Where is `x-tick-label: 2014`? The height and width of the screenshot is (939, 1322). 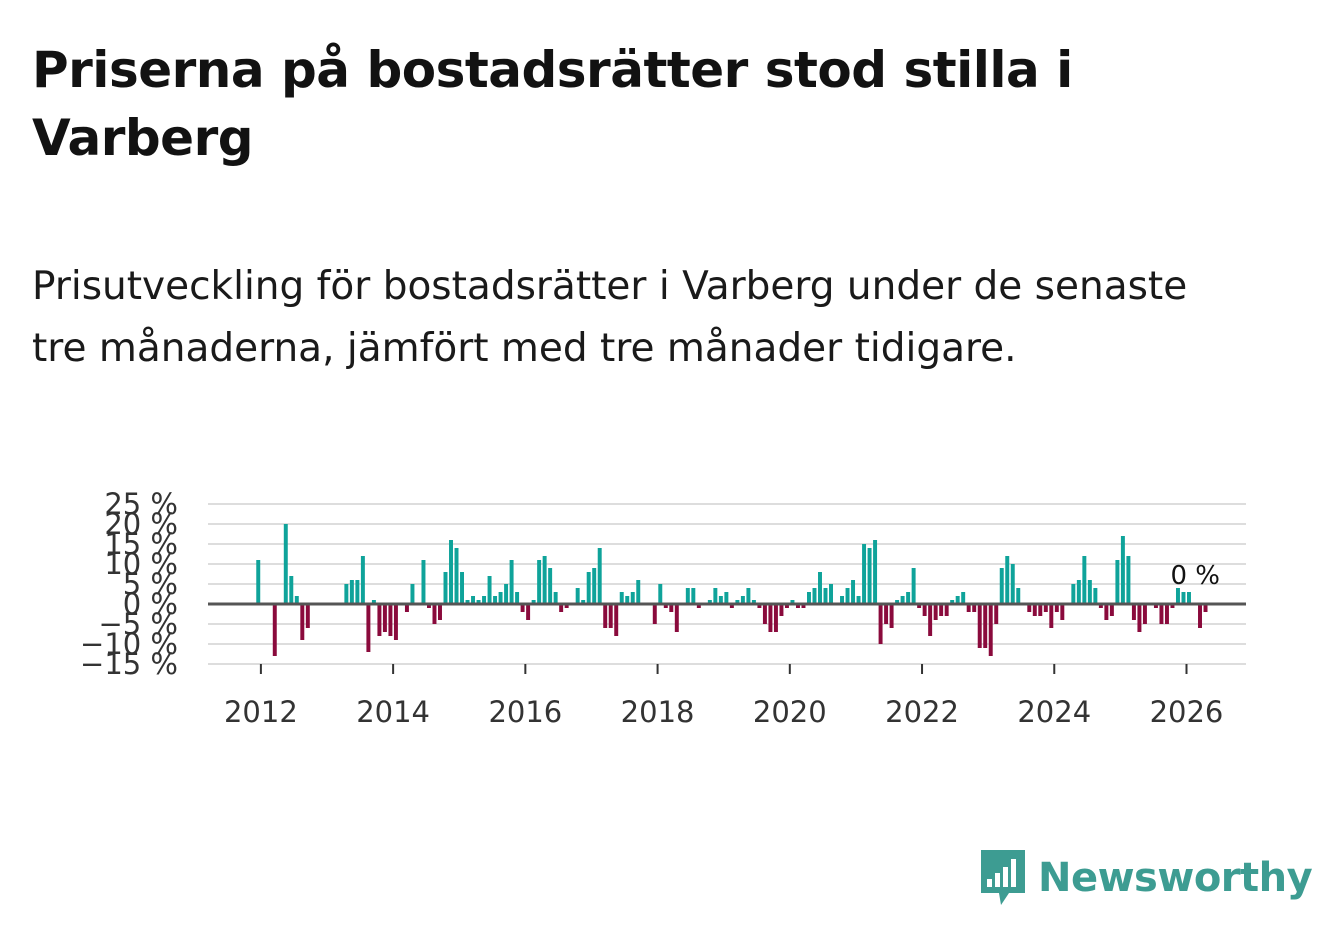 x-tick-label: 2014 is located at coordinates (393, 712).